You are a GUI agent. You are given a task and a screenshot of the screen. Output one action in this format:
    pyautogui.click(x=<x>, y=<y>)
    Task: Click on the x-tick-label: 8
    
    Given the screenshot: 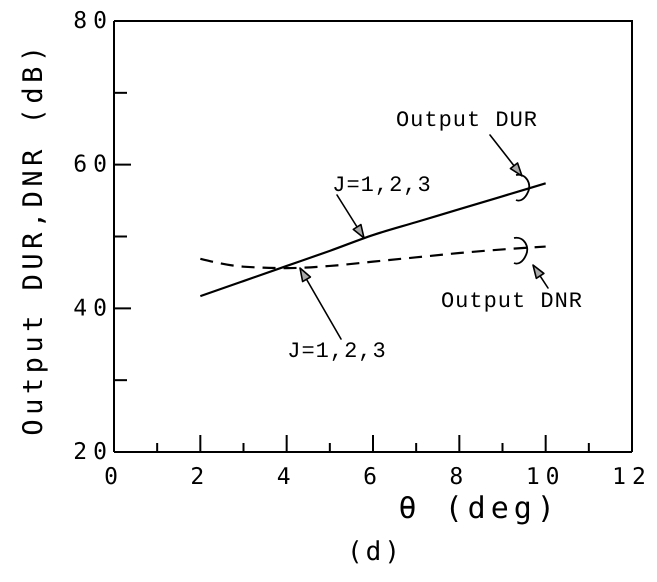 What is the action you would take?
    pyautogui.click(x=459, y=477)
    